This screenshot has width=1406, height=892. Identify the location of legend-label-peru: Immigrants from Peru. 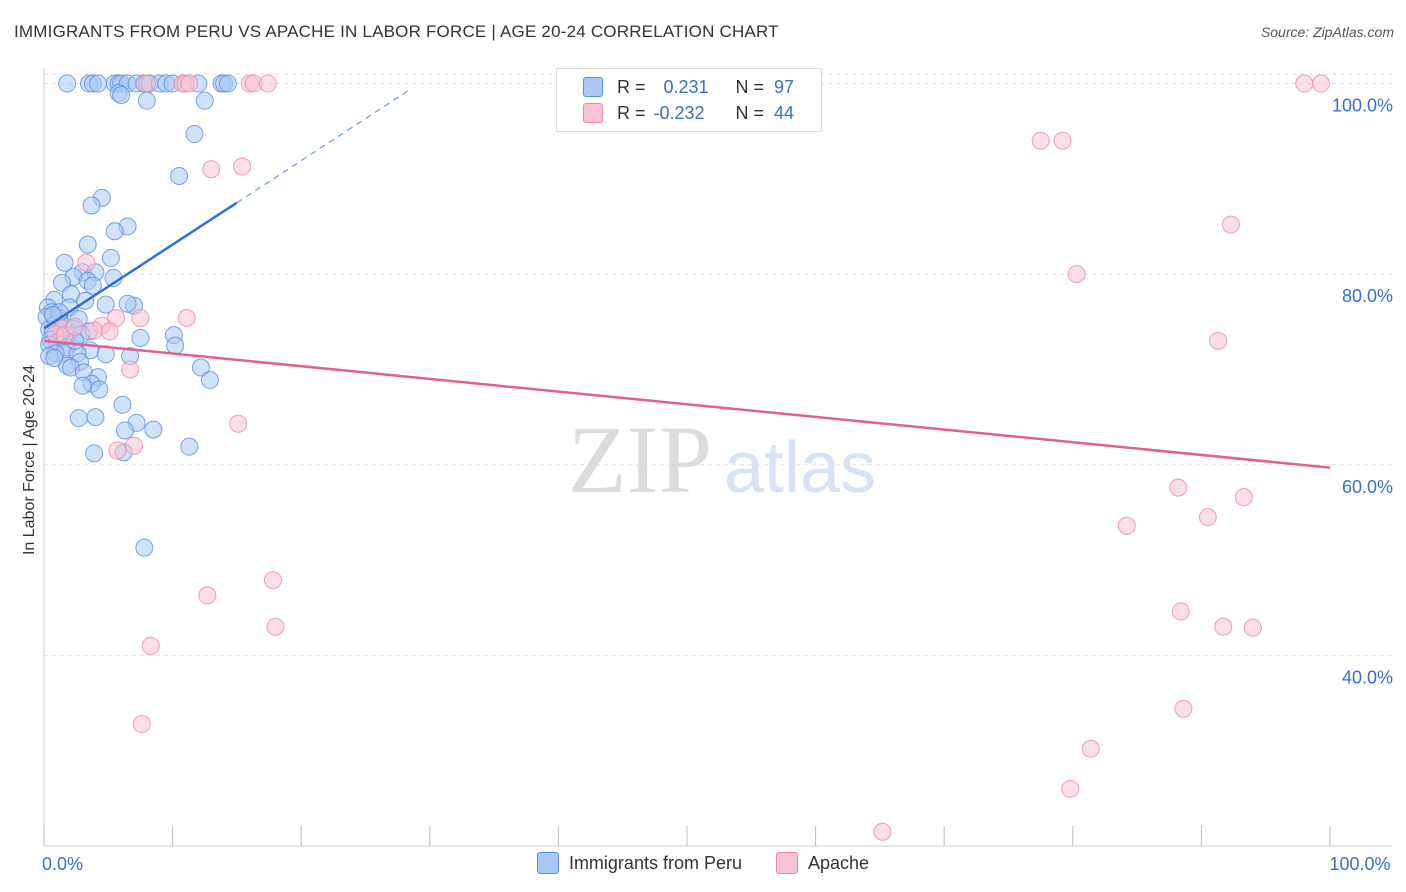
(655, 862).